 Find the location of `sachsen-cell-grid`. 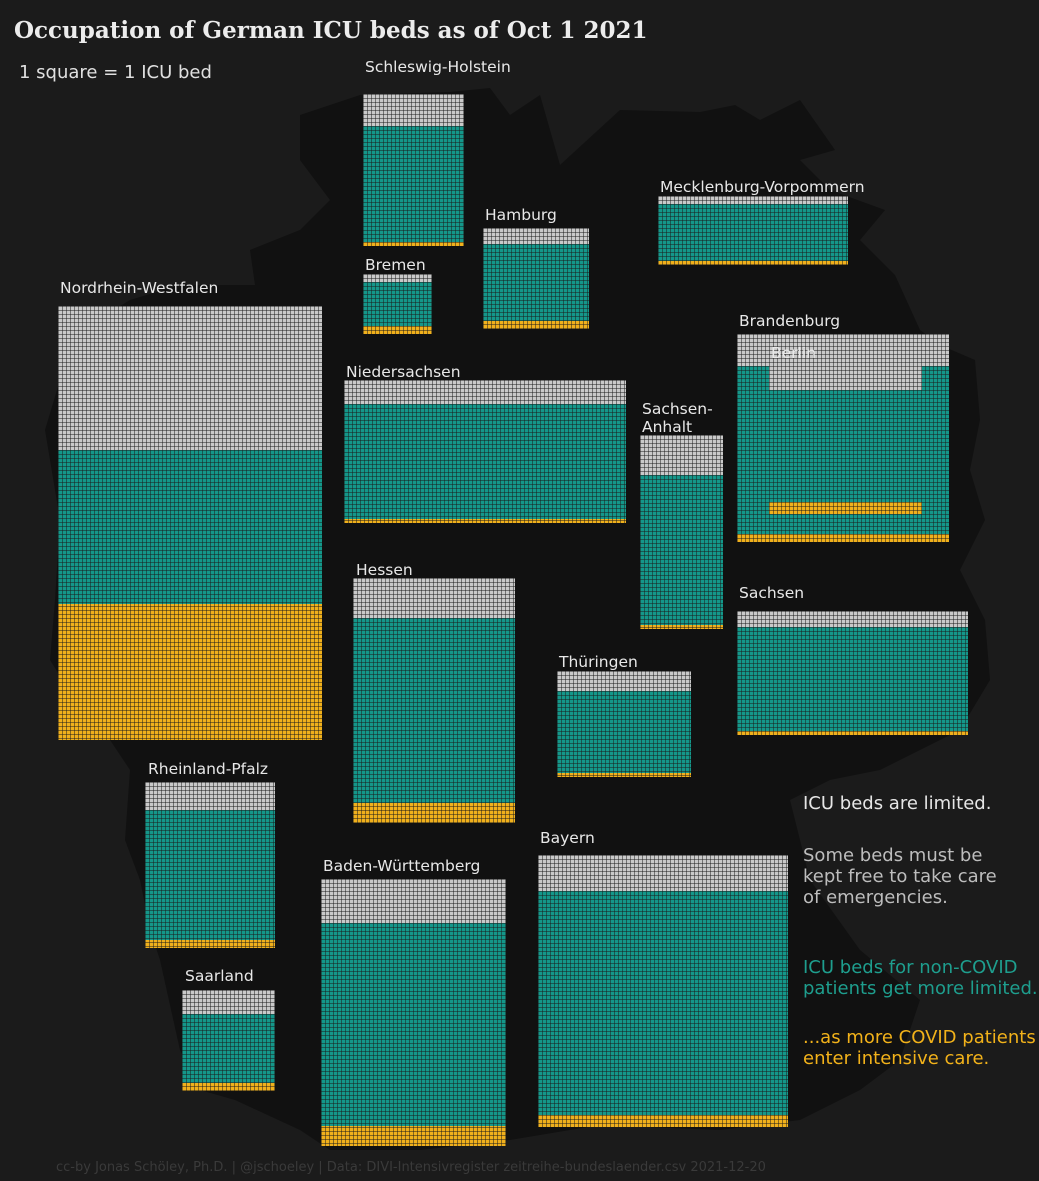

sachsen-cell-grid is located at coordinates (852, 673).